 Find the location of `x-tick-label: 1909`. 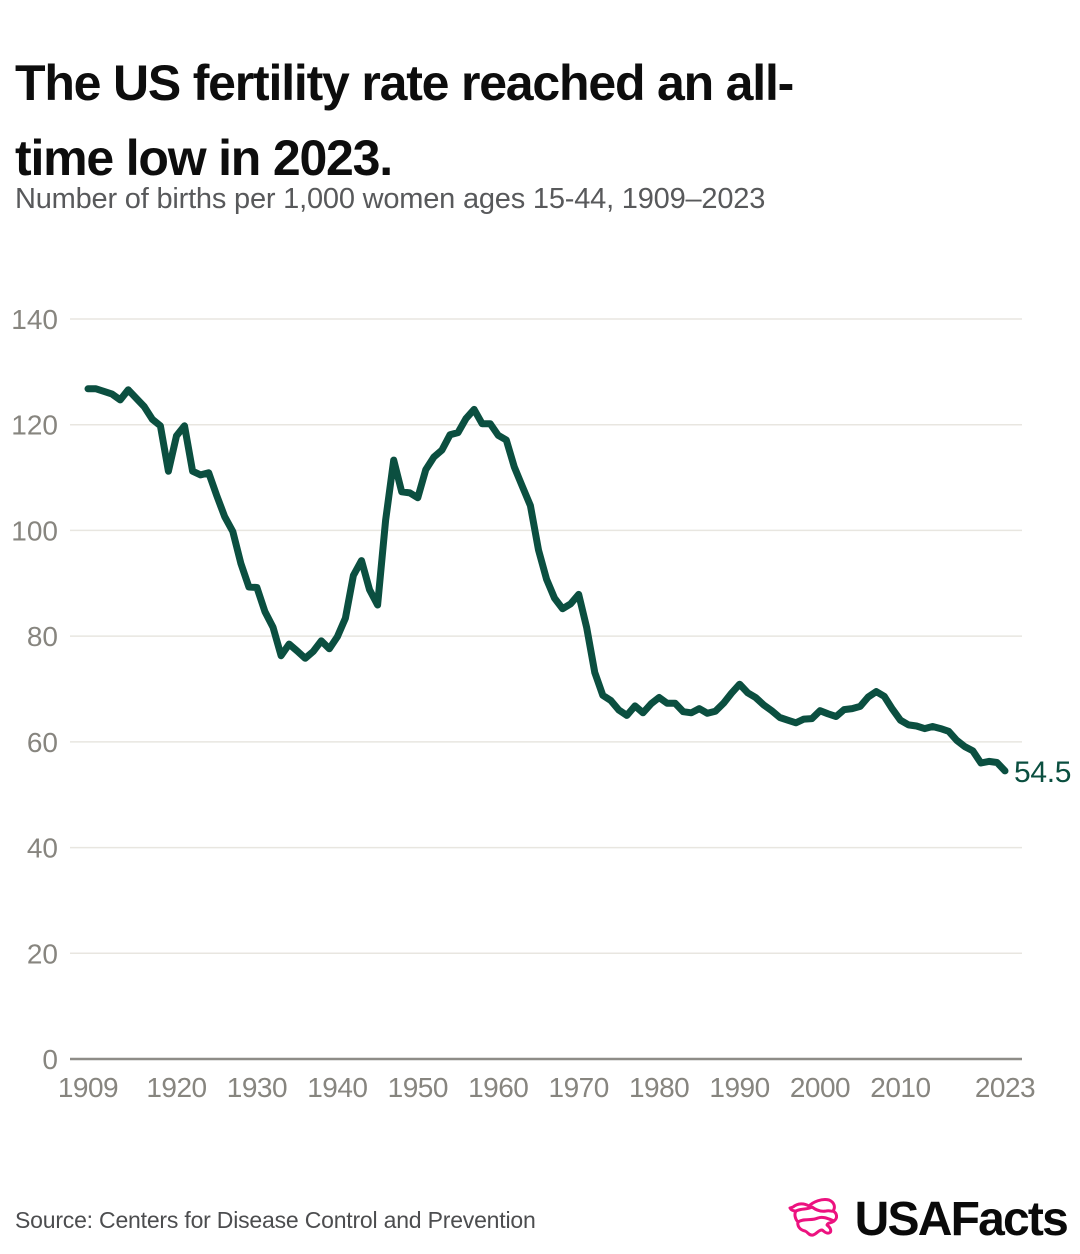

x-tick-label: 1909 is located at coordinates (88, 1087).